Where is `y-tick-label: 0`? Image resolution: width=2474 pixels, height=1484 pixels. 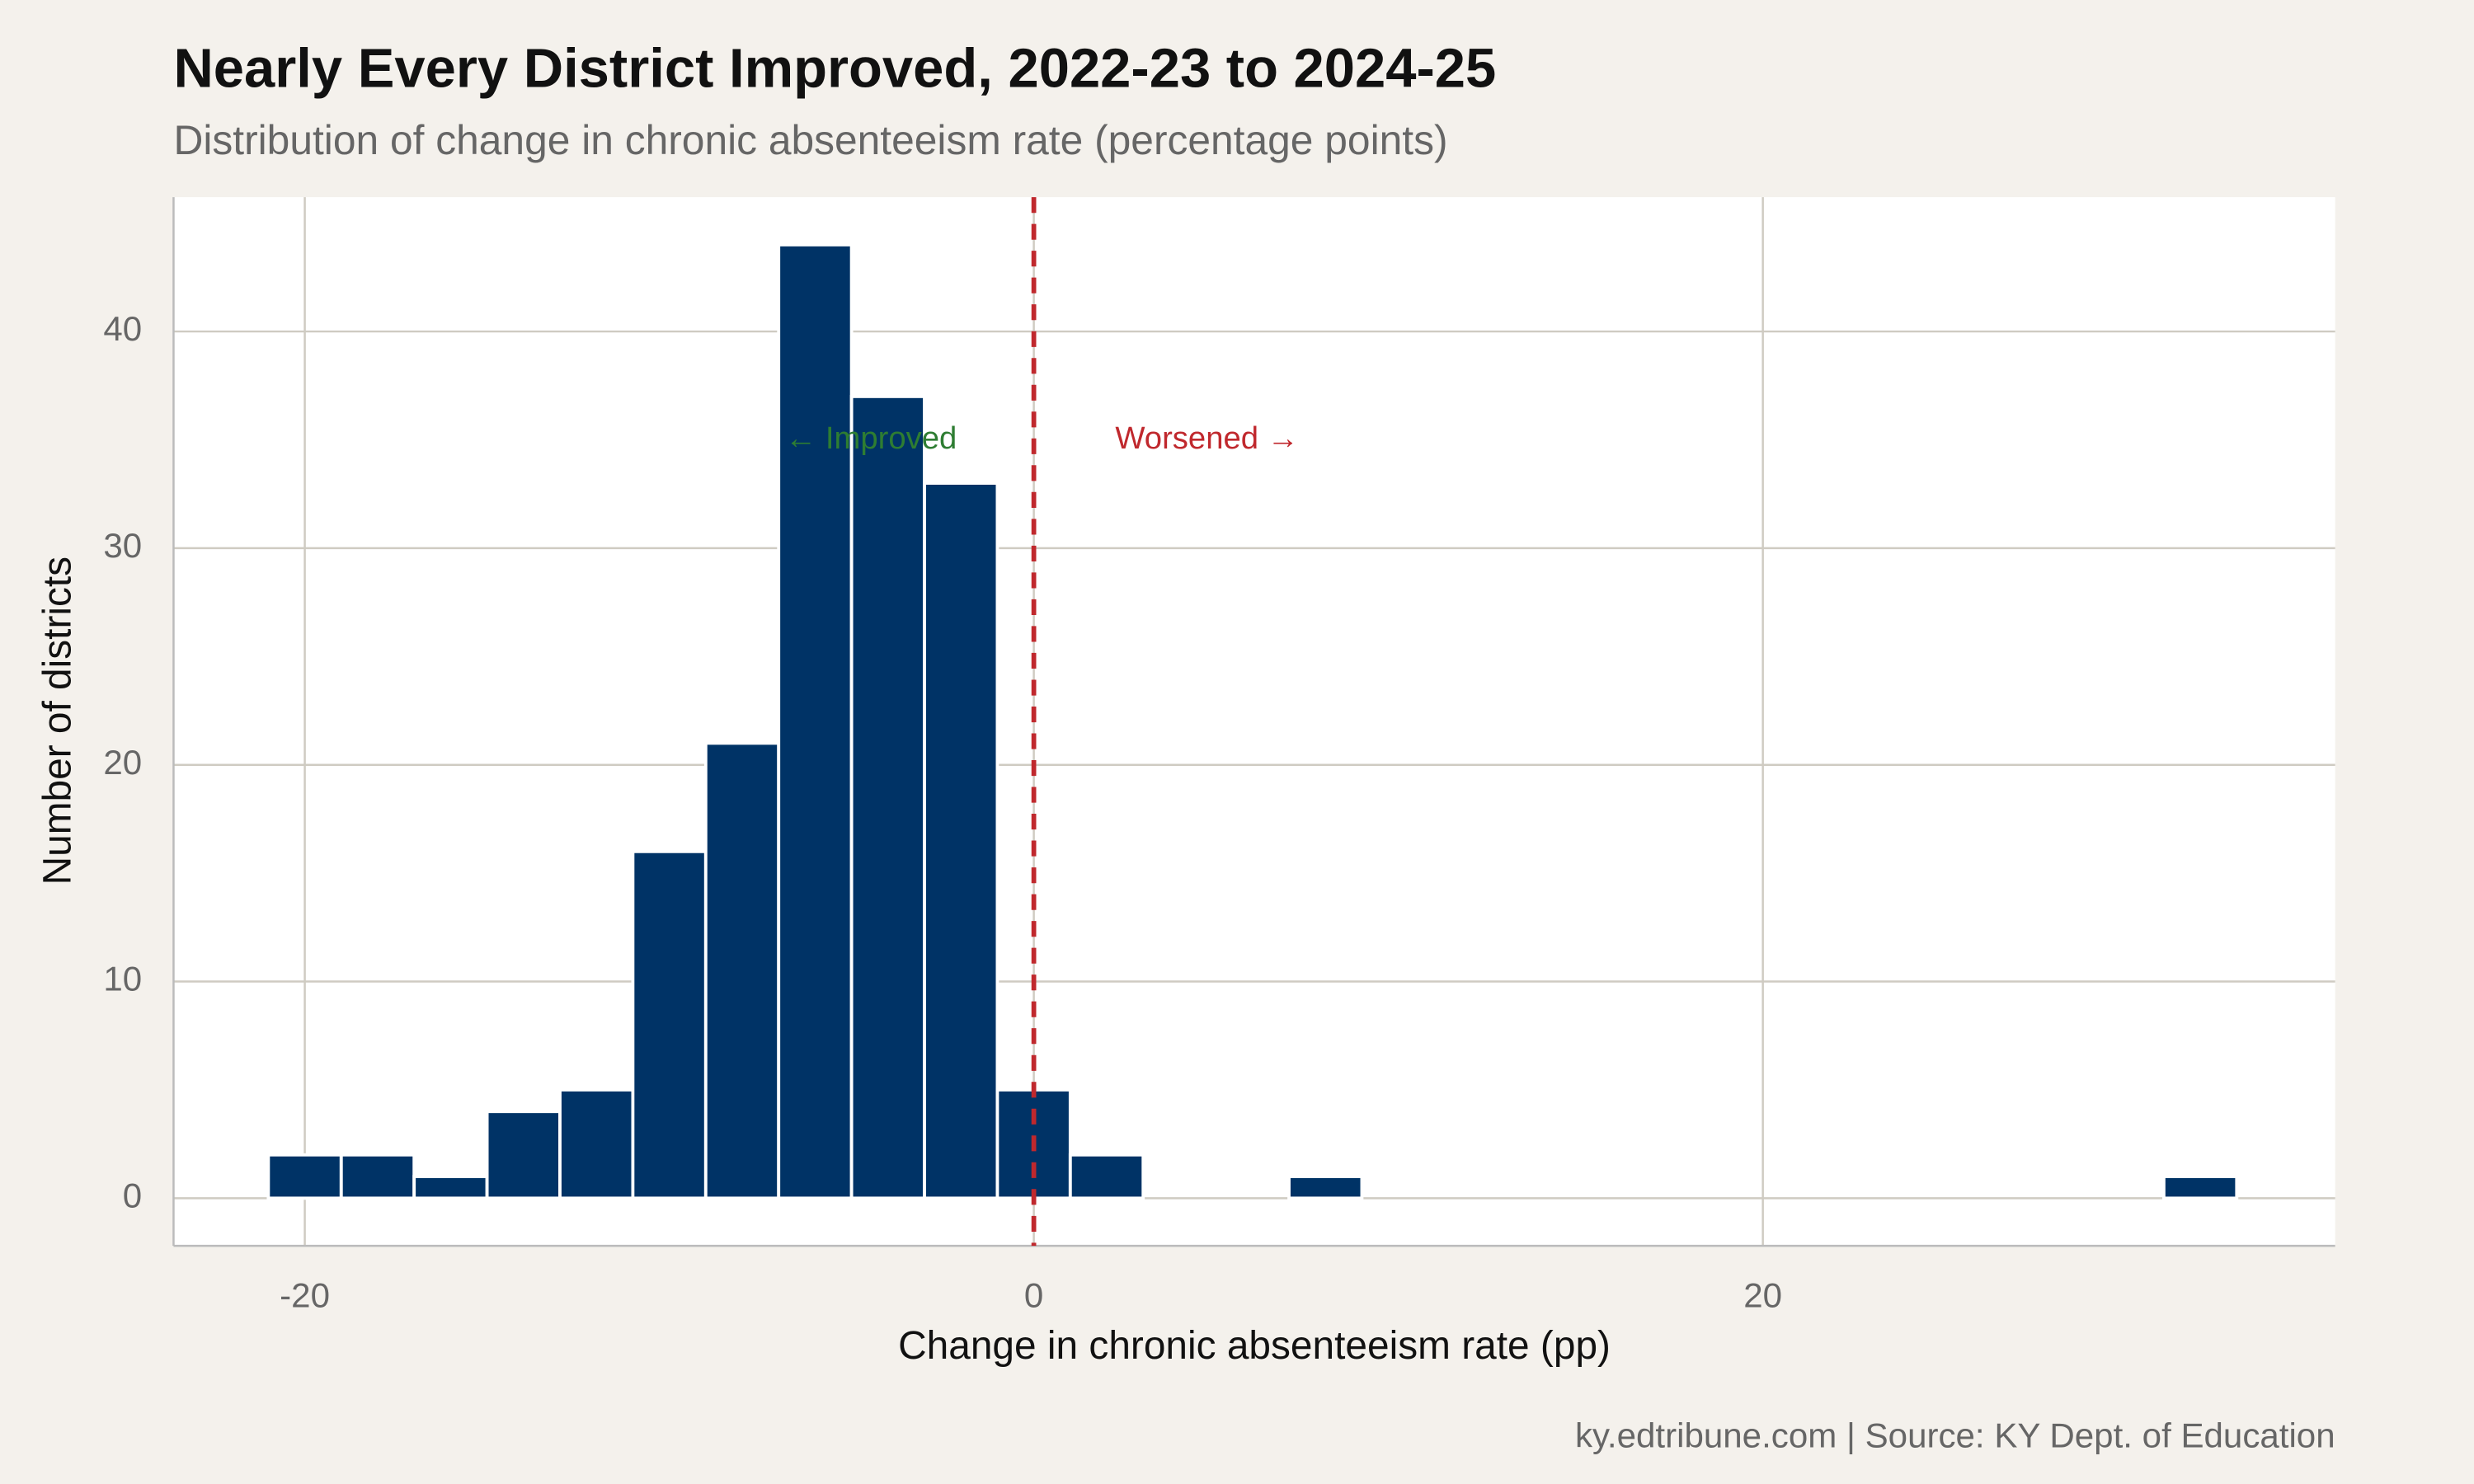
y-tick-label: 0 is located at coordinates (132, 1195).